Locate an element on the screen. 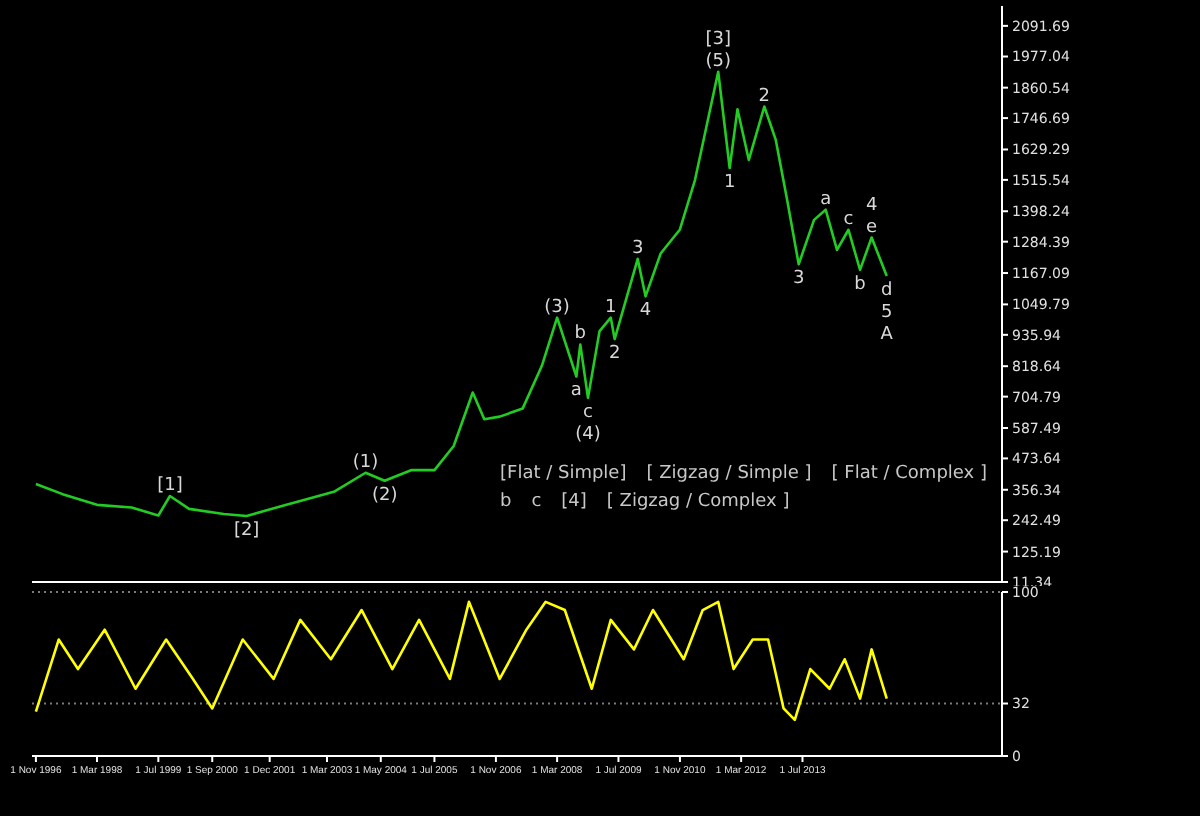 This screenshot has height=816, width=1200. annotation: [1] is located at coordinates (170, 486).